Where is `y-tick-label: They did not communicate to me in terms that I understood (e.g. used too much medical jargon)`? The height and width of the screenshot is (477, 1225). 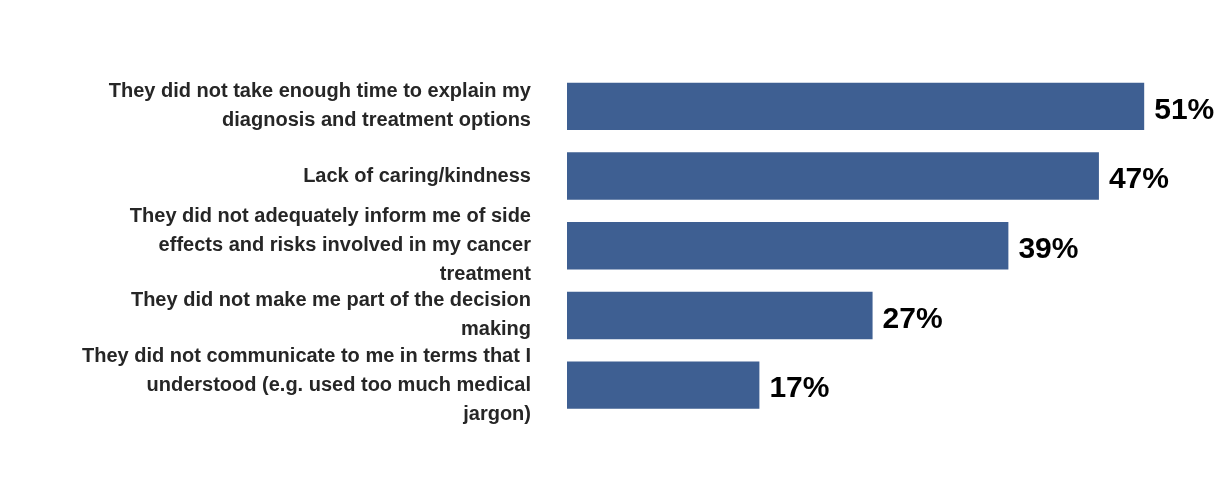 y-tick-label: They did not communicate to me in terms that I understood (e.g. used too much medical jargon) is located at coordinates (306, 383).